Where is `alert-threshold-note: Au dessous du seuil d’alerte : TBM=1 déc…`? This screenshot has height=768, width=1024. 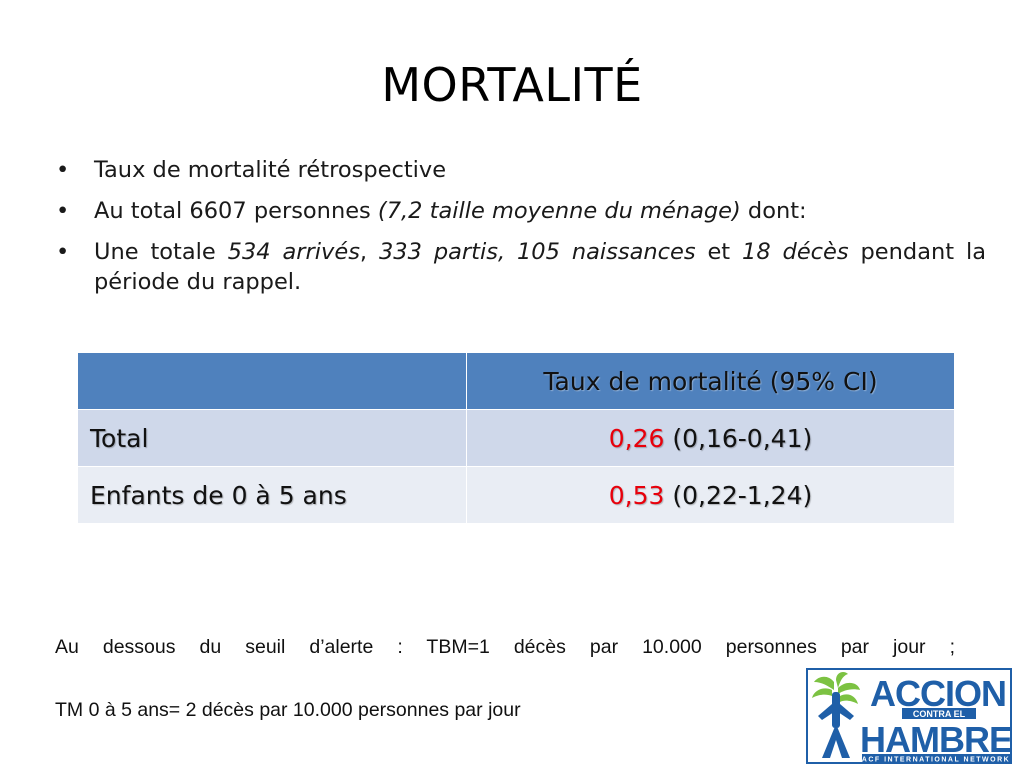
alert-threshold-note: Au dessous du seuil d’alerte : TBM=1 déc… is located at coordinates (505, 647).